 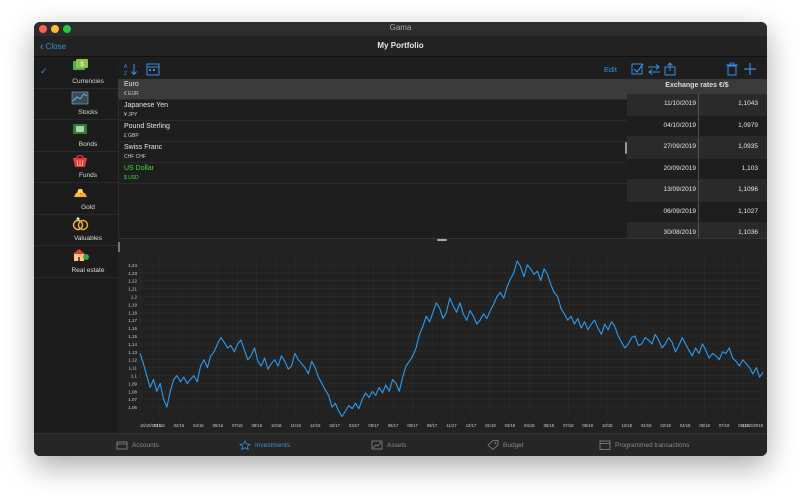 I want to click on rates-header-label: Exchange rates €/$, so click(x=697, y=85).